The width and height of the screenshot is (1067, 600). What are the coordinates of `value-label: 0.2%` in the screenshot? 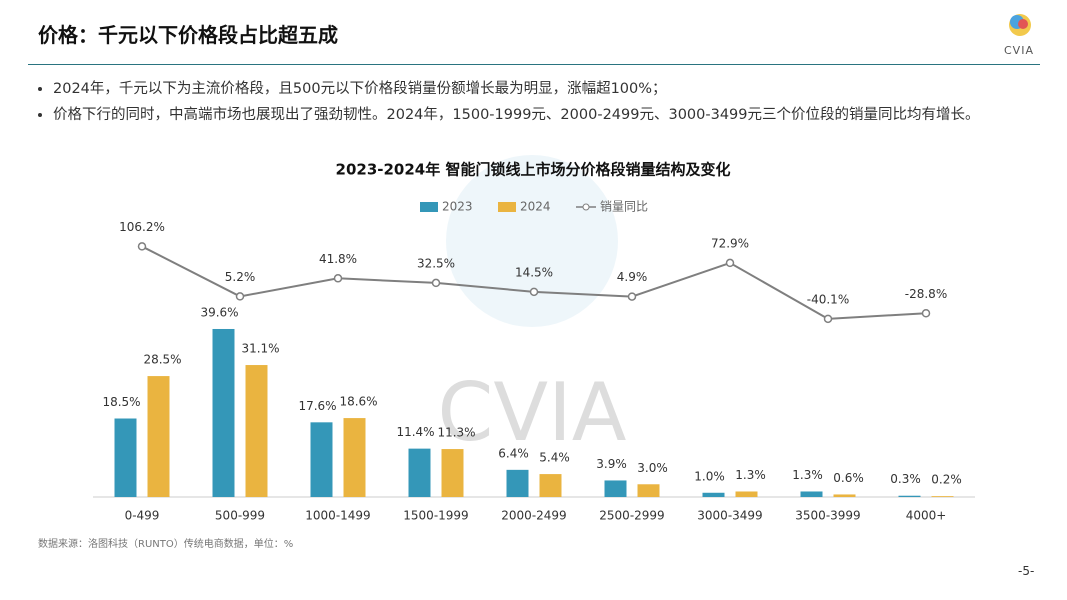 It's located at (946, 480).